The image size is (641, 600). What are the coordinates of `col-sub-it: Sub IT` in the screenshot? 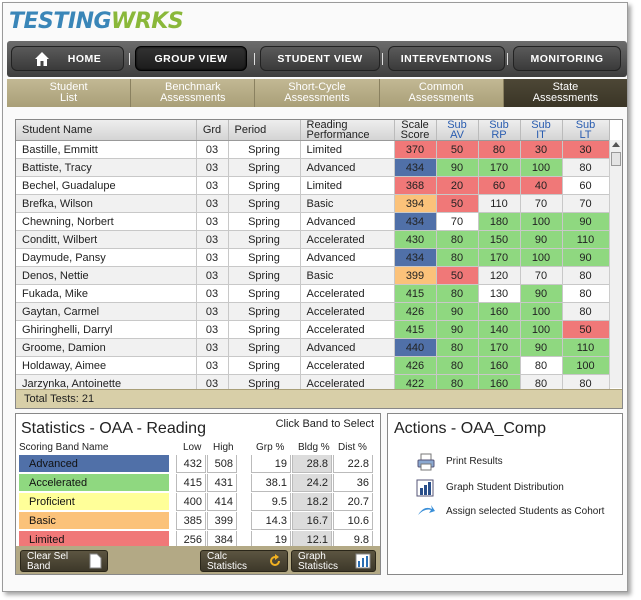 It's located at (541, 130).